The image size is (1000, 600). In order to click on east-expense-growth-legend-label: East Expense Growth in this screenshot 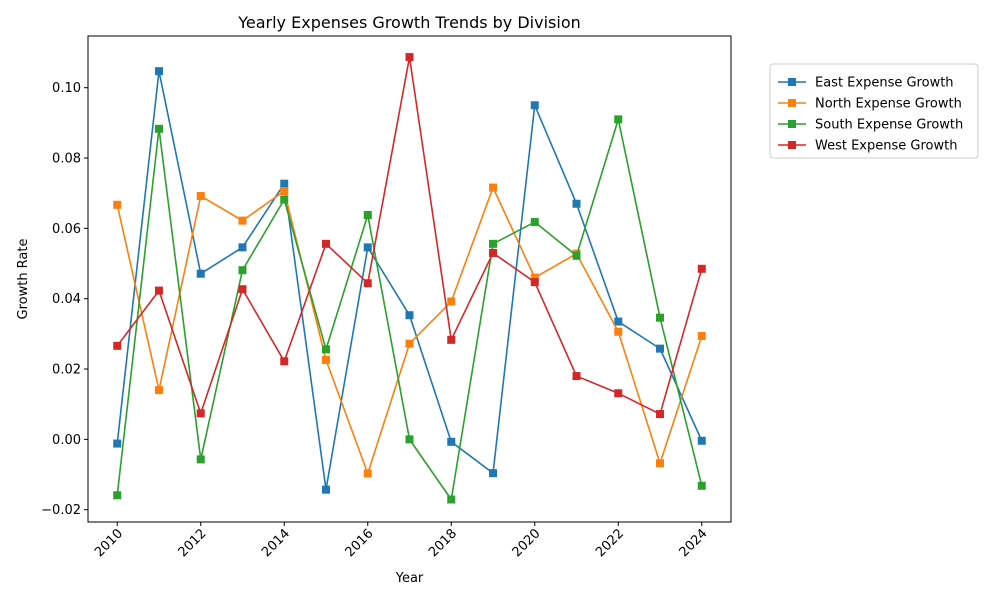, I will do `click(884, 83)`.